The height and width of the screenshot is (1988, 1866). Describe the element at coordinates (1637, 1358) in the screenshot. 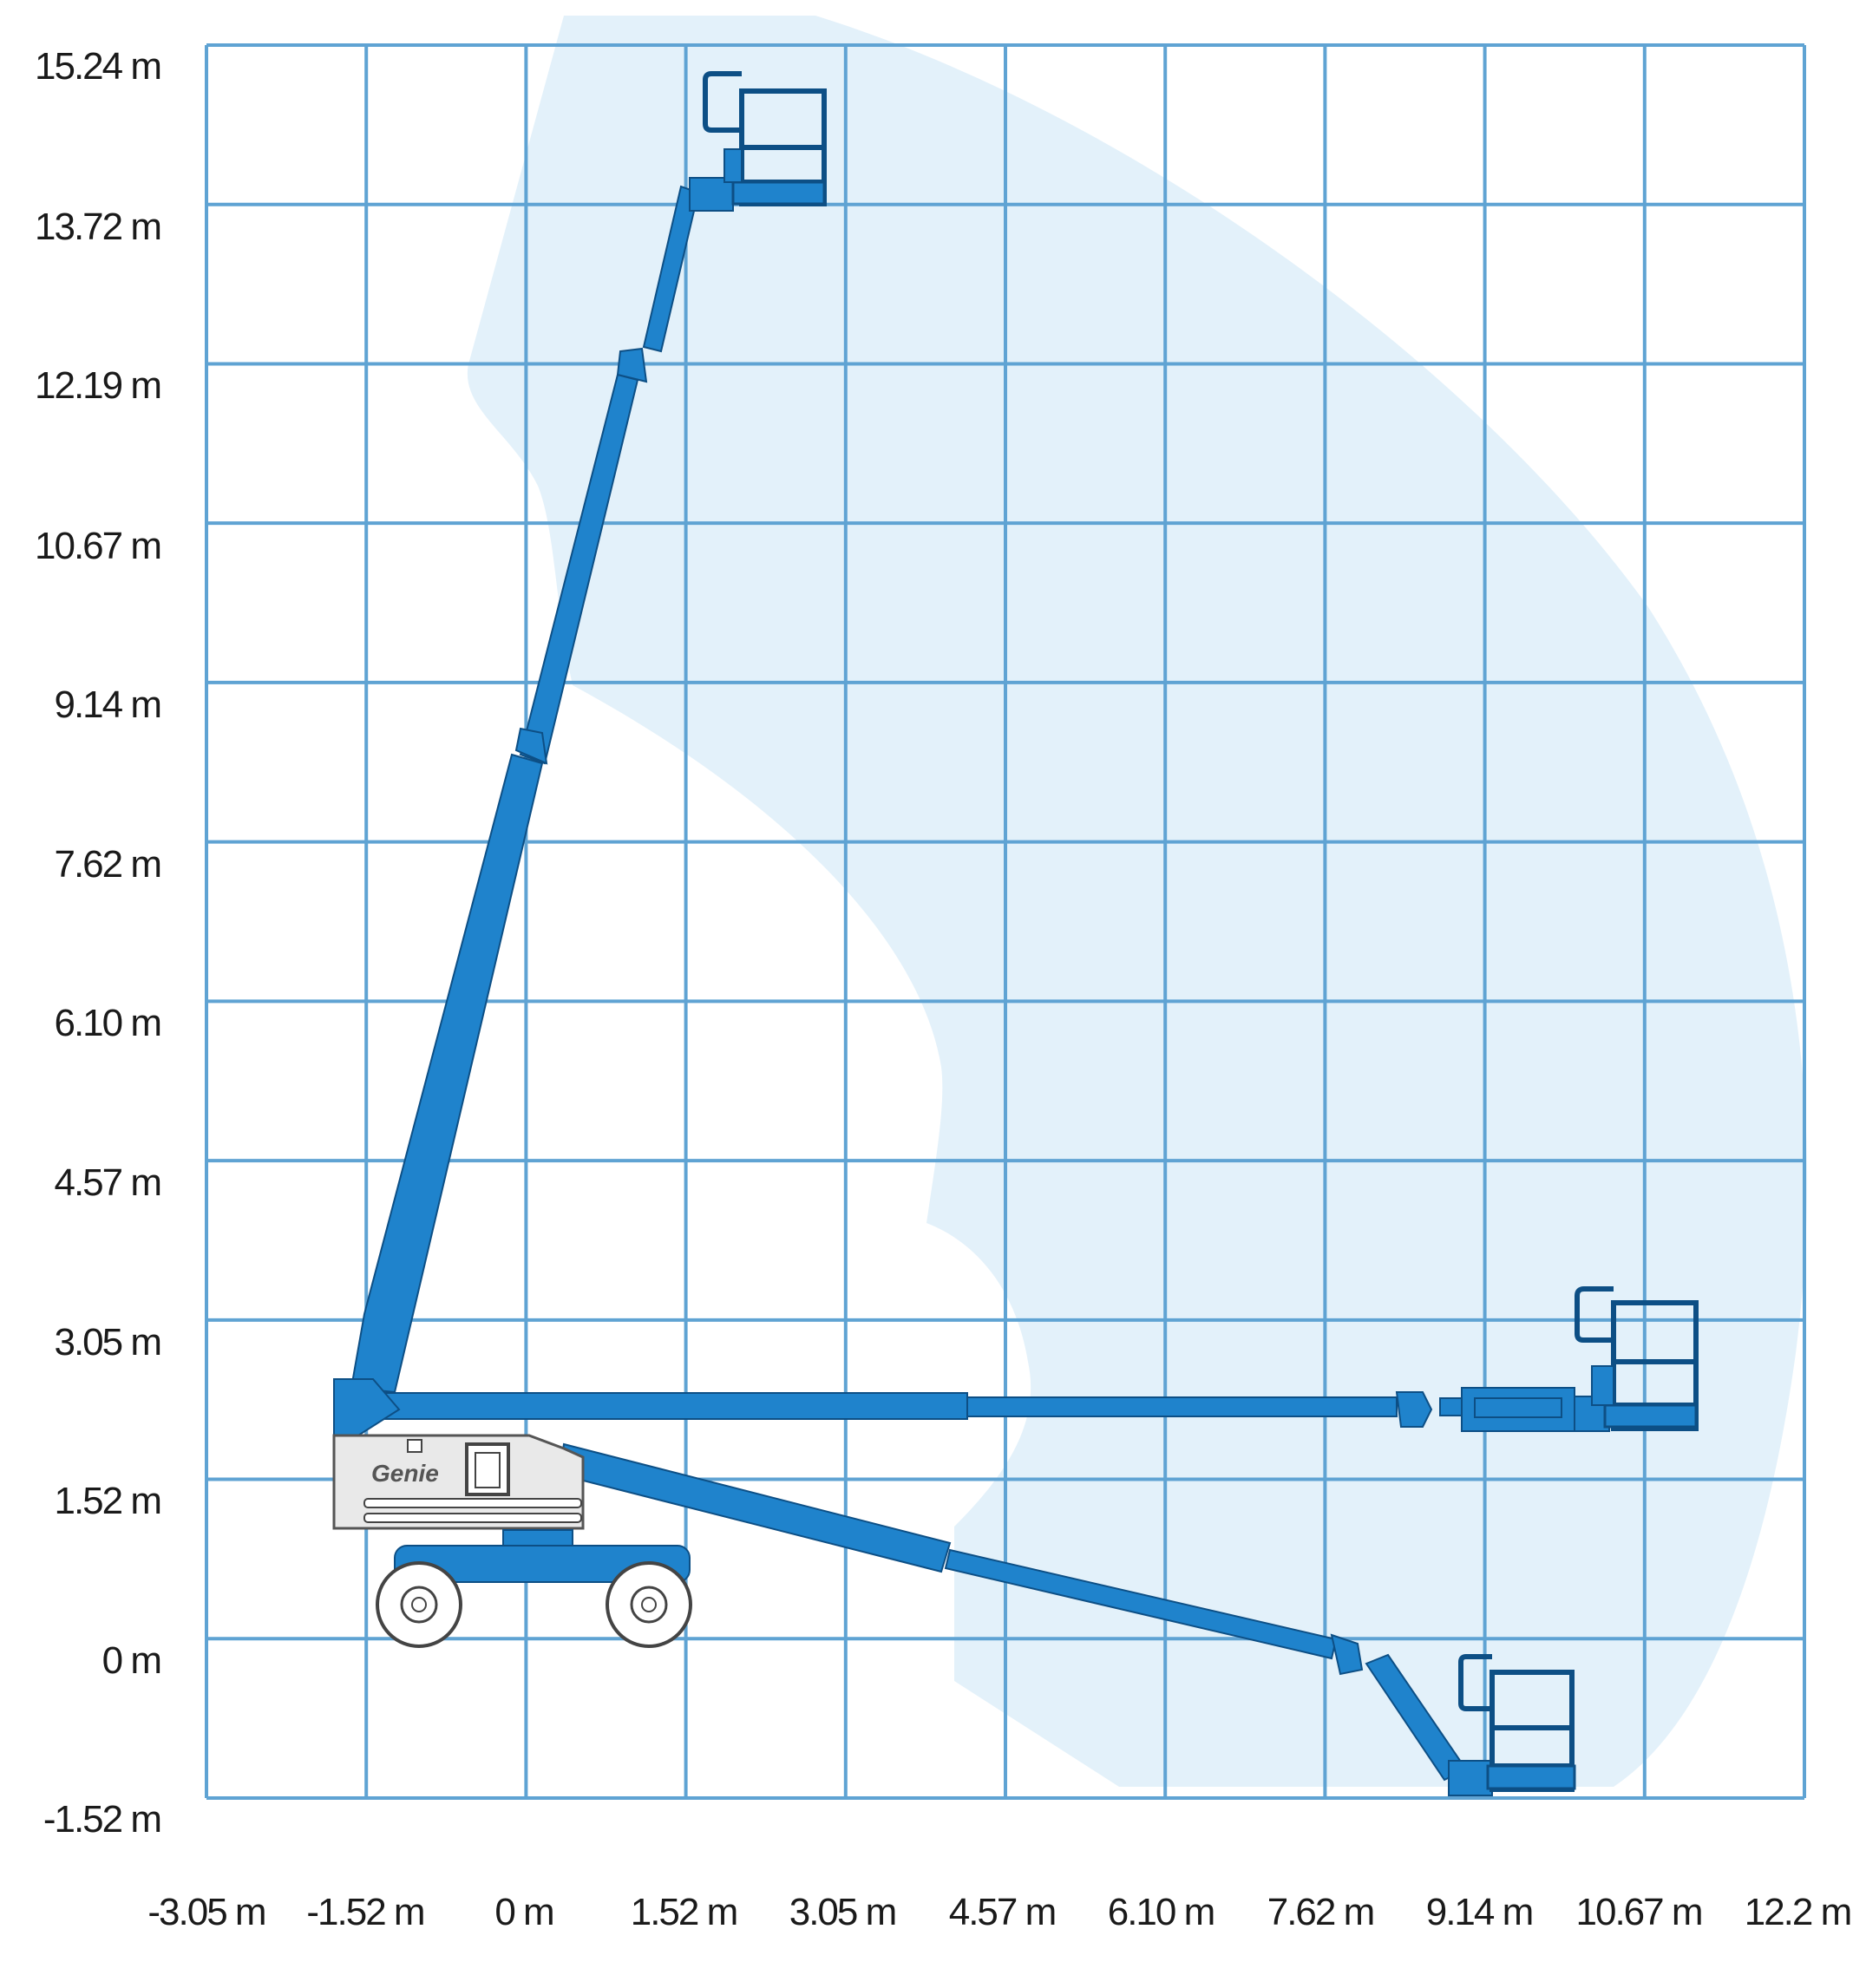

I see `platform-basket-horizontal` at that location.